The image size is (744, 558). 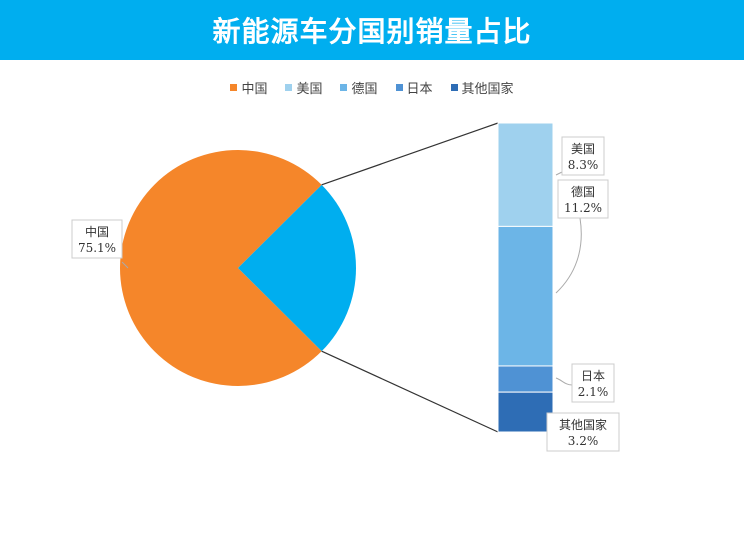 I want to click on title-bar: 新能源车分国别销量占比, so click(x=372, y=30).